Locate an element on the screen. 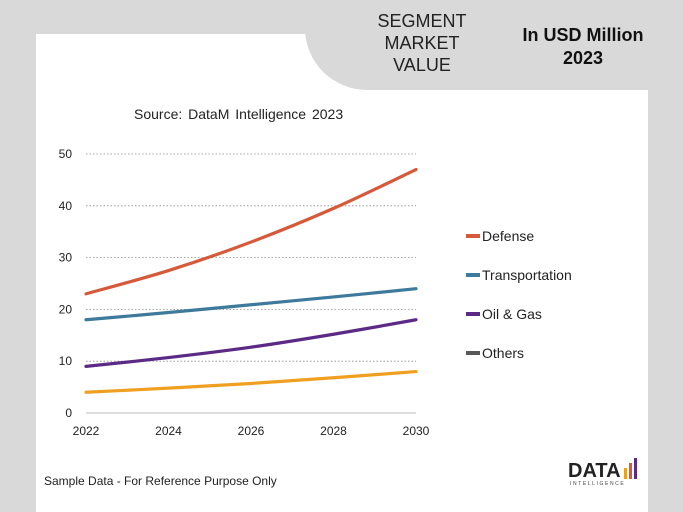 This screenshot has height=512, width=683. y-tick-label: 50 is located at coordinates (66, 154).